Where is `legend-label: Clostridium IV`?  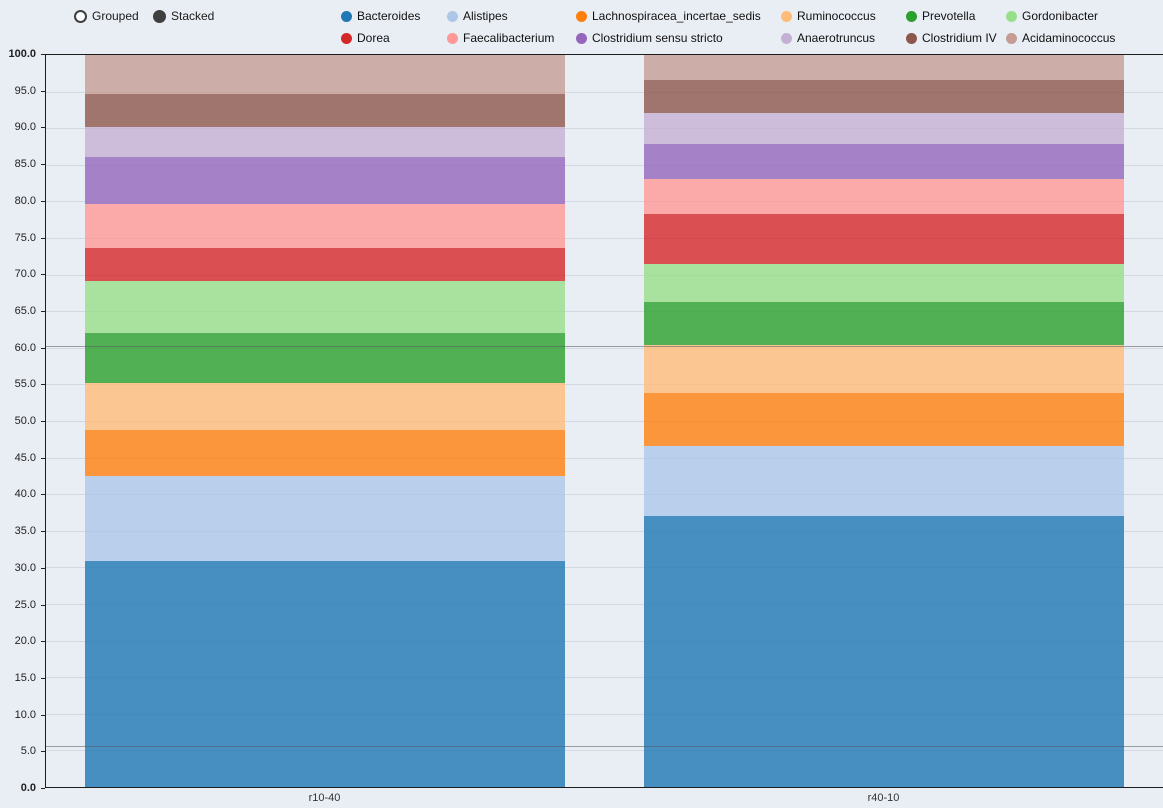 legend-label: Clostridium IV is located at coordinates (959, 38).